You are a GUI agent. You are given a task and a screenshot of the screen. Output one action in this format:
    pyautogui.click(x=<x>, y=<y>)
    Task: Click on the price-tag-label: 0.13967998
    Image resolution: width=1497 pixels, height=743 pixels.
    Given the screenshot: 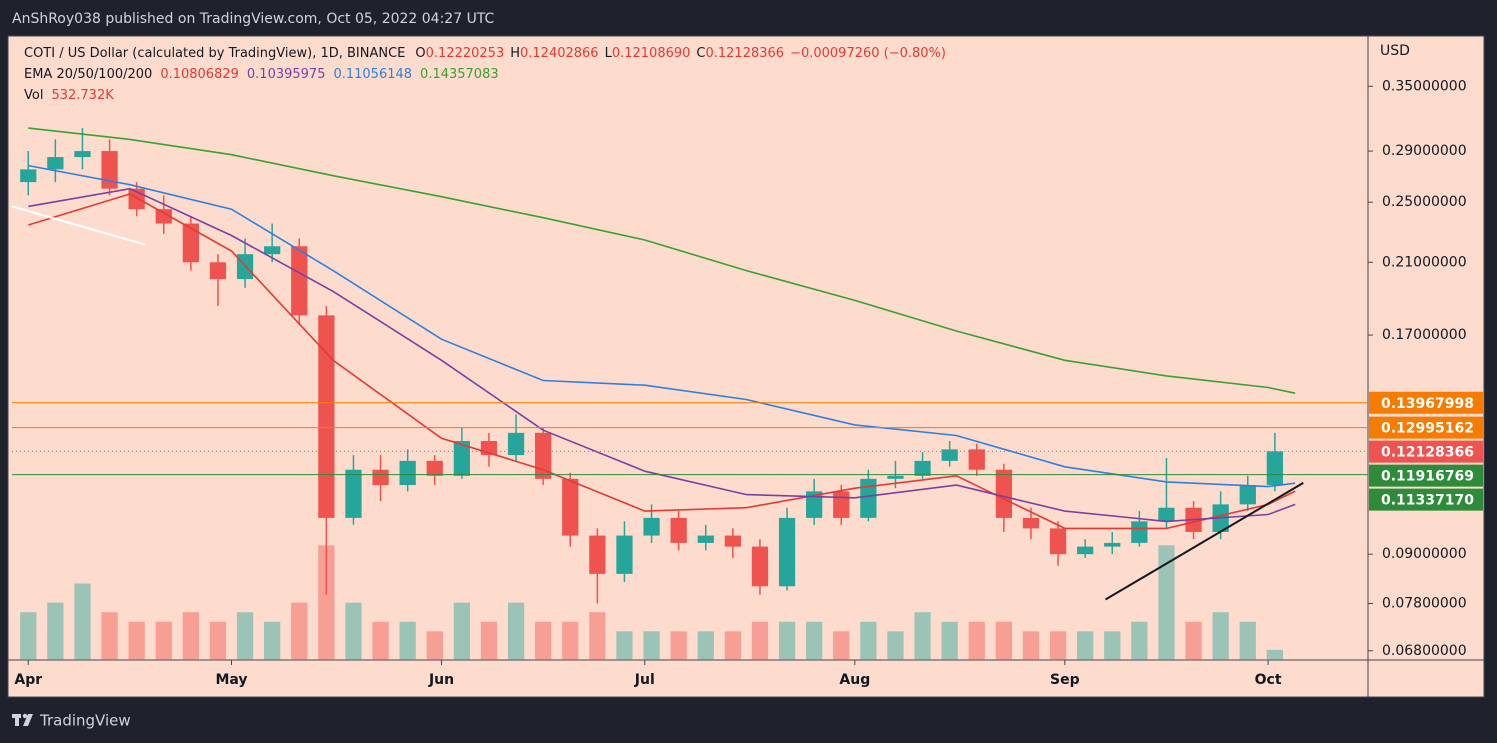 What is the action you would take?
    pyautogui.click(x=1427, y=404)
    